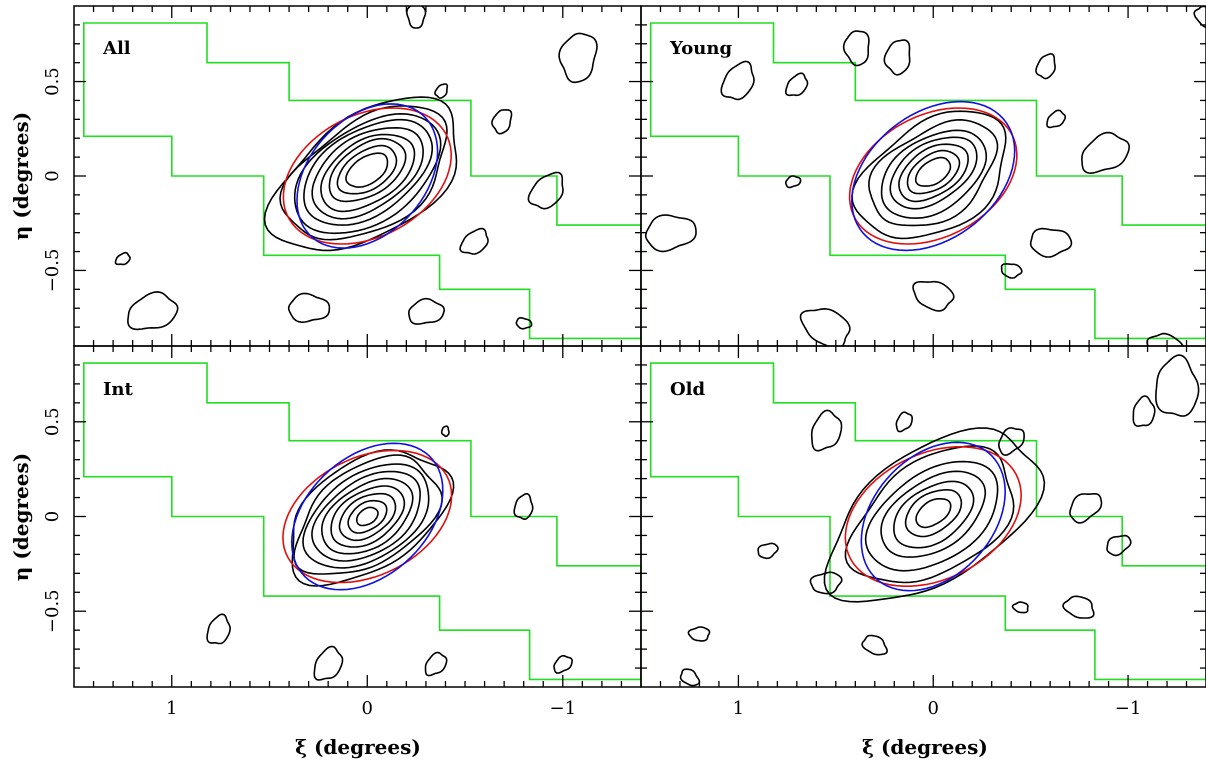 The image size is (1206, 763). Describe the element at coordinates (925, 747) in the screenshot. I see `x-axis-label-right: ξ (degrees)` at that location.